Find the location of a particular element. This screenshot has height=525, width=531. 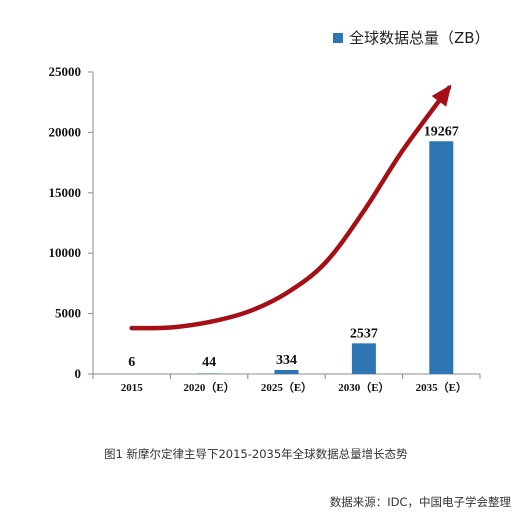

data-source-note: 数据来源：IDC，中国电子学会整理 is located at coordinates (420, 502).